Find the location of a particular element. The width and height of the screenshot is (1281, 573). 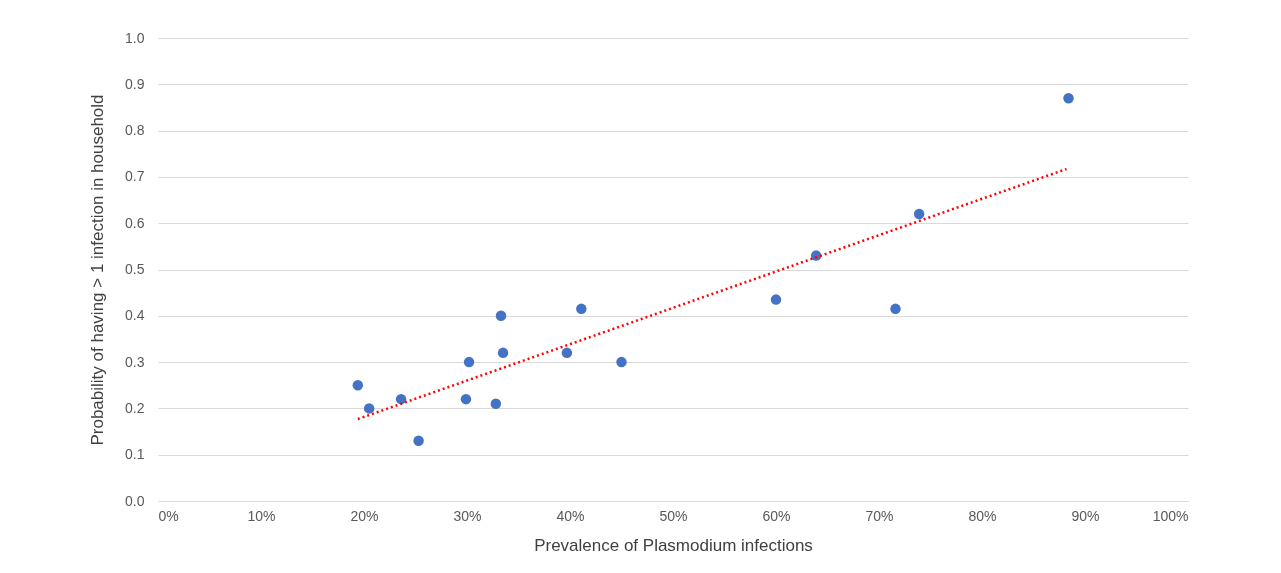

x-tick-label: 80% is located at coordinates (982, 515).